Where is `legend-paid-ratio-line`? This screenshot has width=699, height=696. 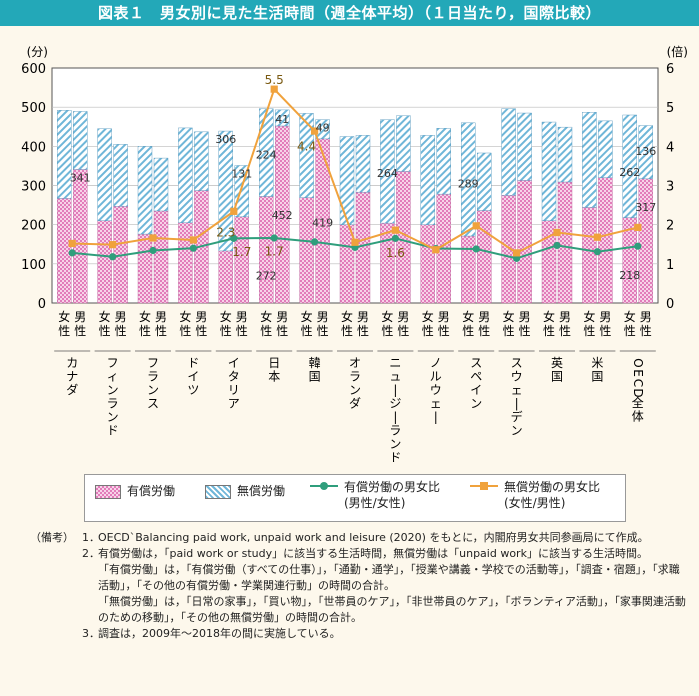 legend-paid-ratio-line is located at coordinates (324, 486).